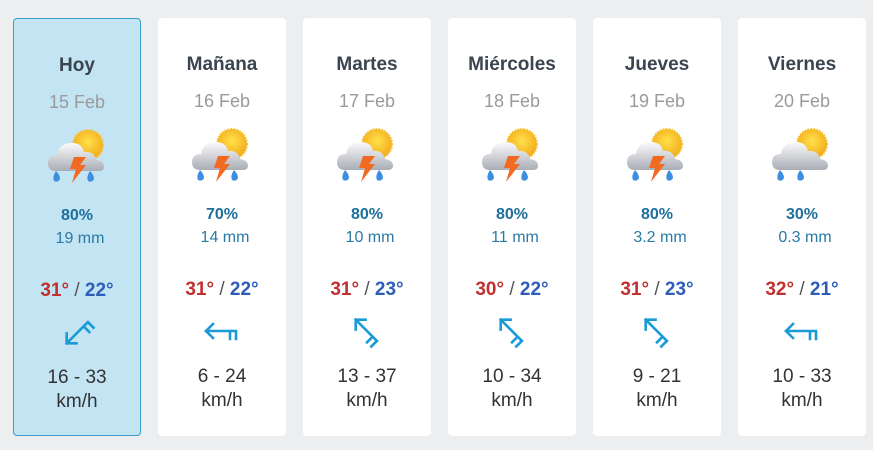  Describe the element at coordinates (512, 101) in the screenshot. I see `day-date: 18 Feb` at that location.